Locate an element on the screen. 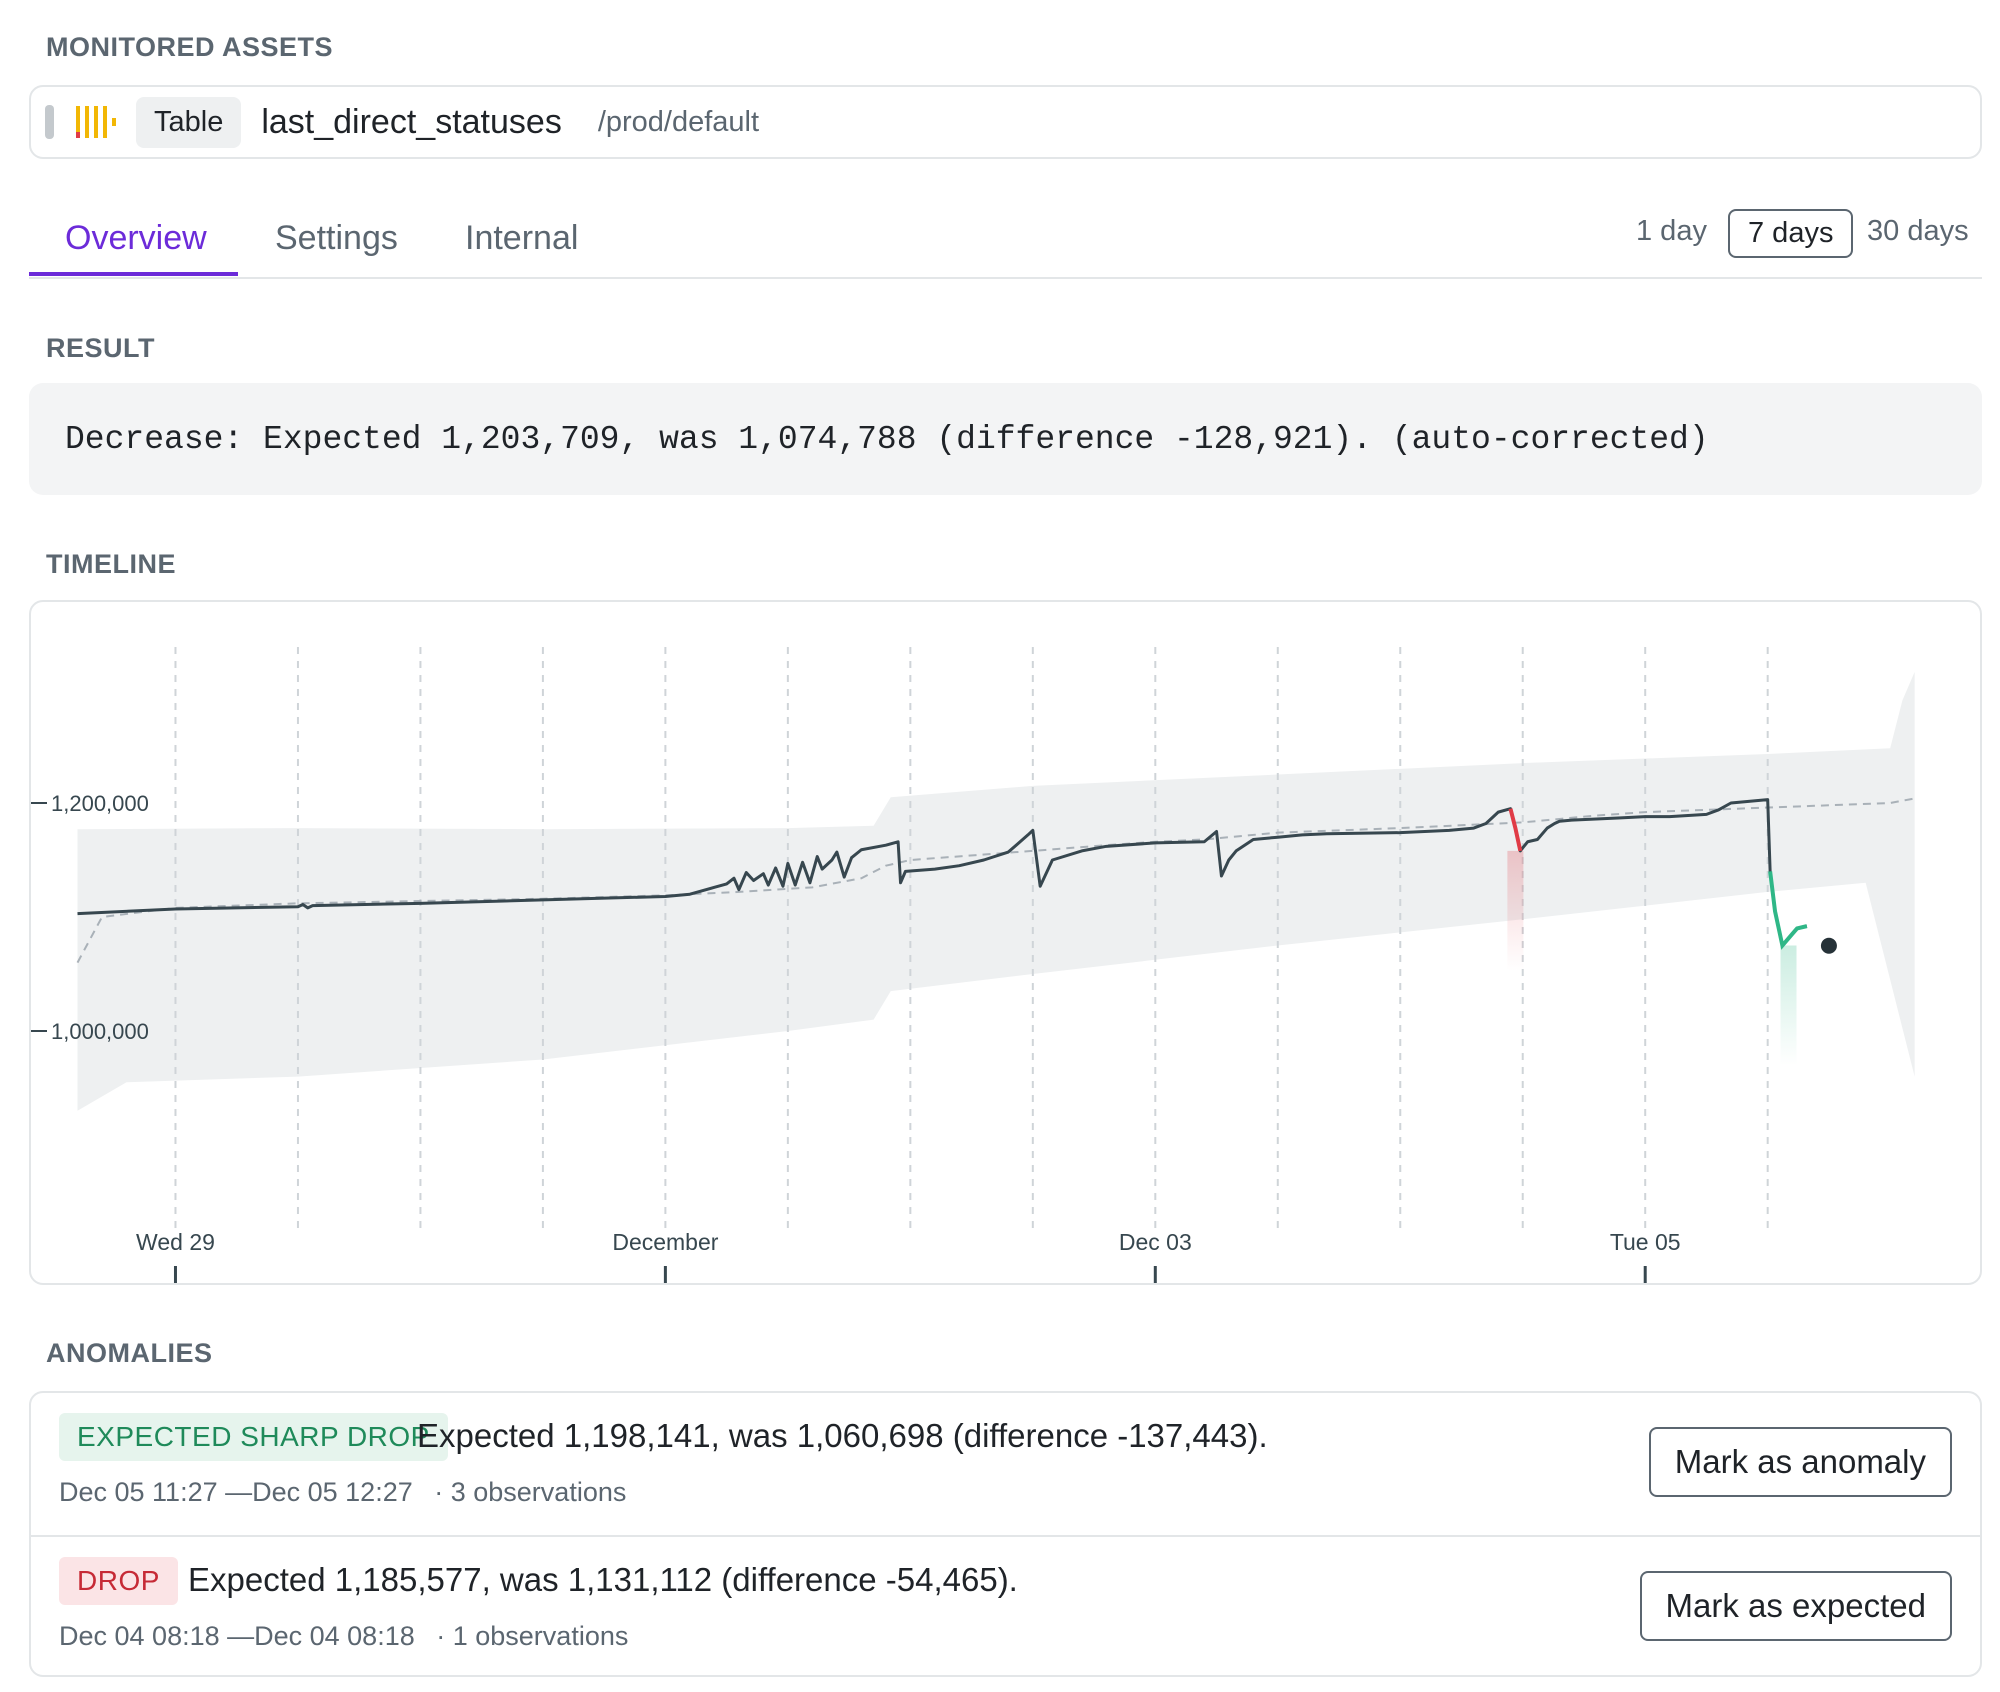 The image size is (2000, 1692). expected-line is located at coordinates (995, 880).